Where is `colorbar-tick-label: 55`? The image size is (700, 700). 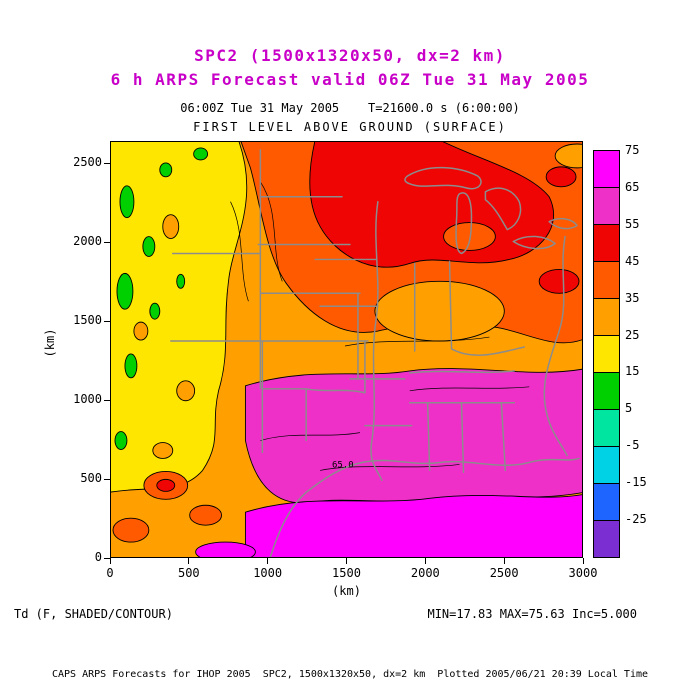 colorbar-tick-label: 55 is located at coordinates (632, 223).